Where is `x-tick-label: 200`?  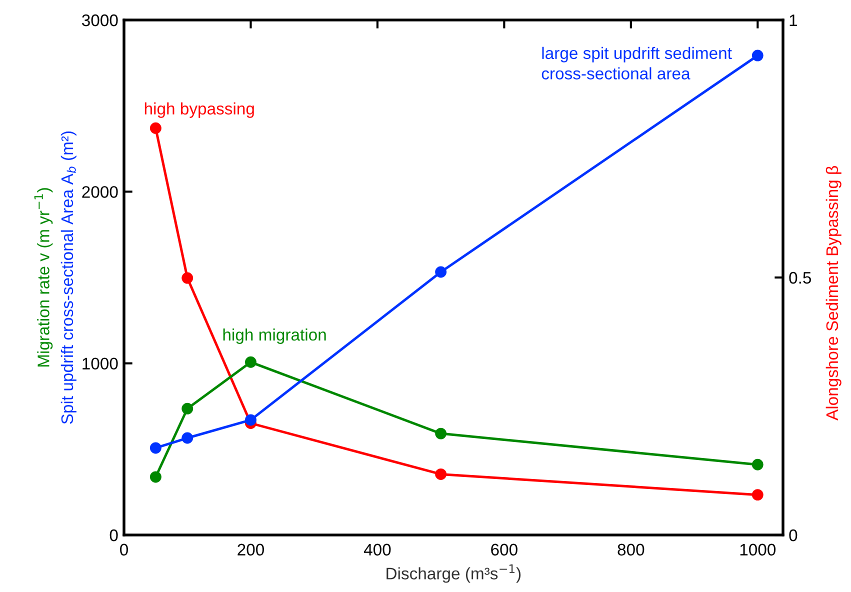
x-tick-label: 200 is located at coordinates (251, 550).